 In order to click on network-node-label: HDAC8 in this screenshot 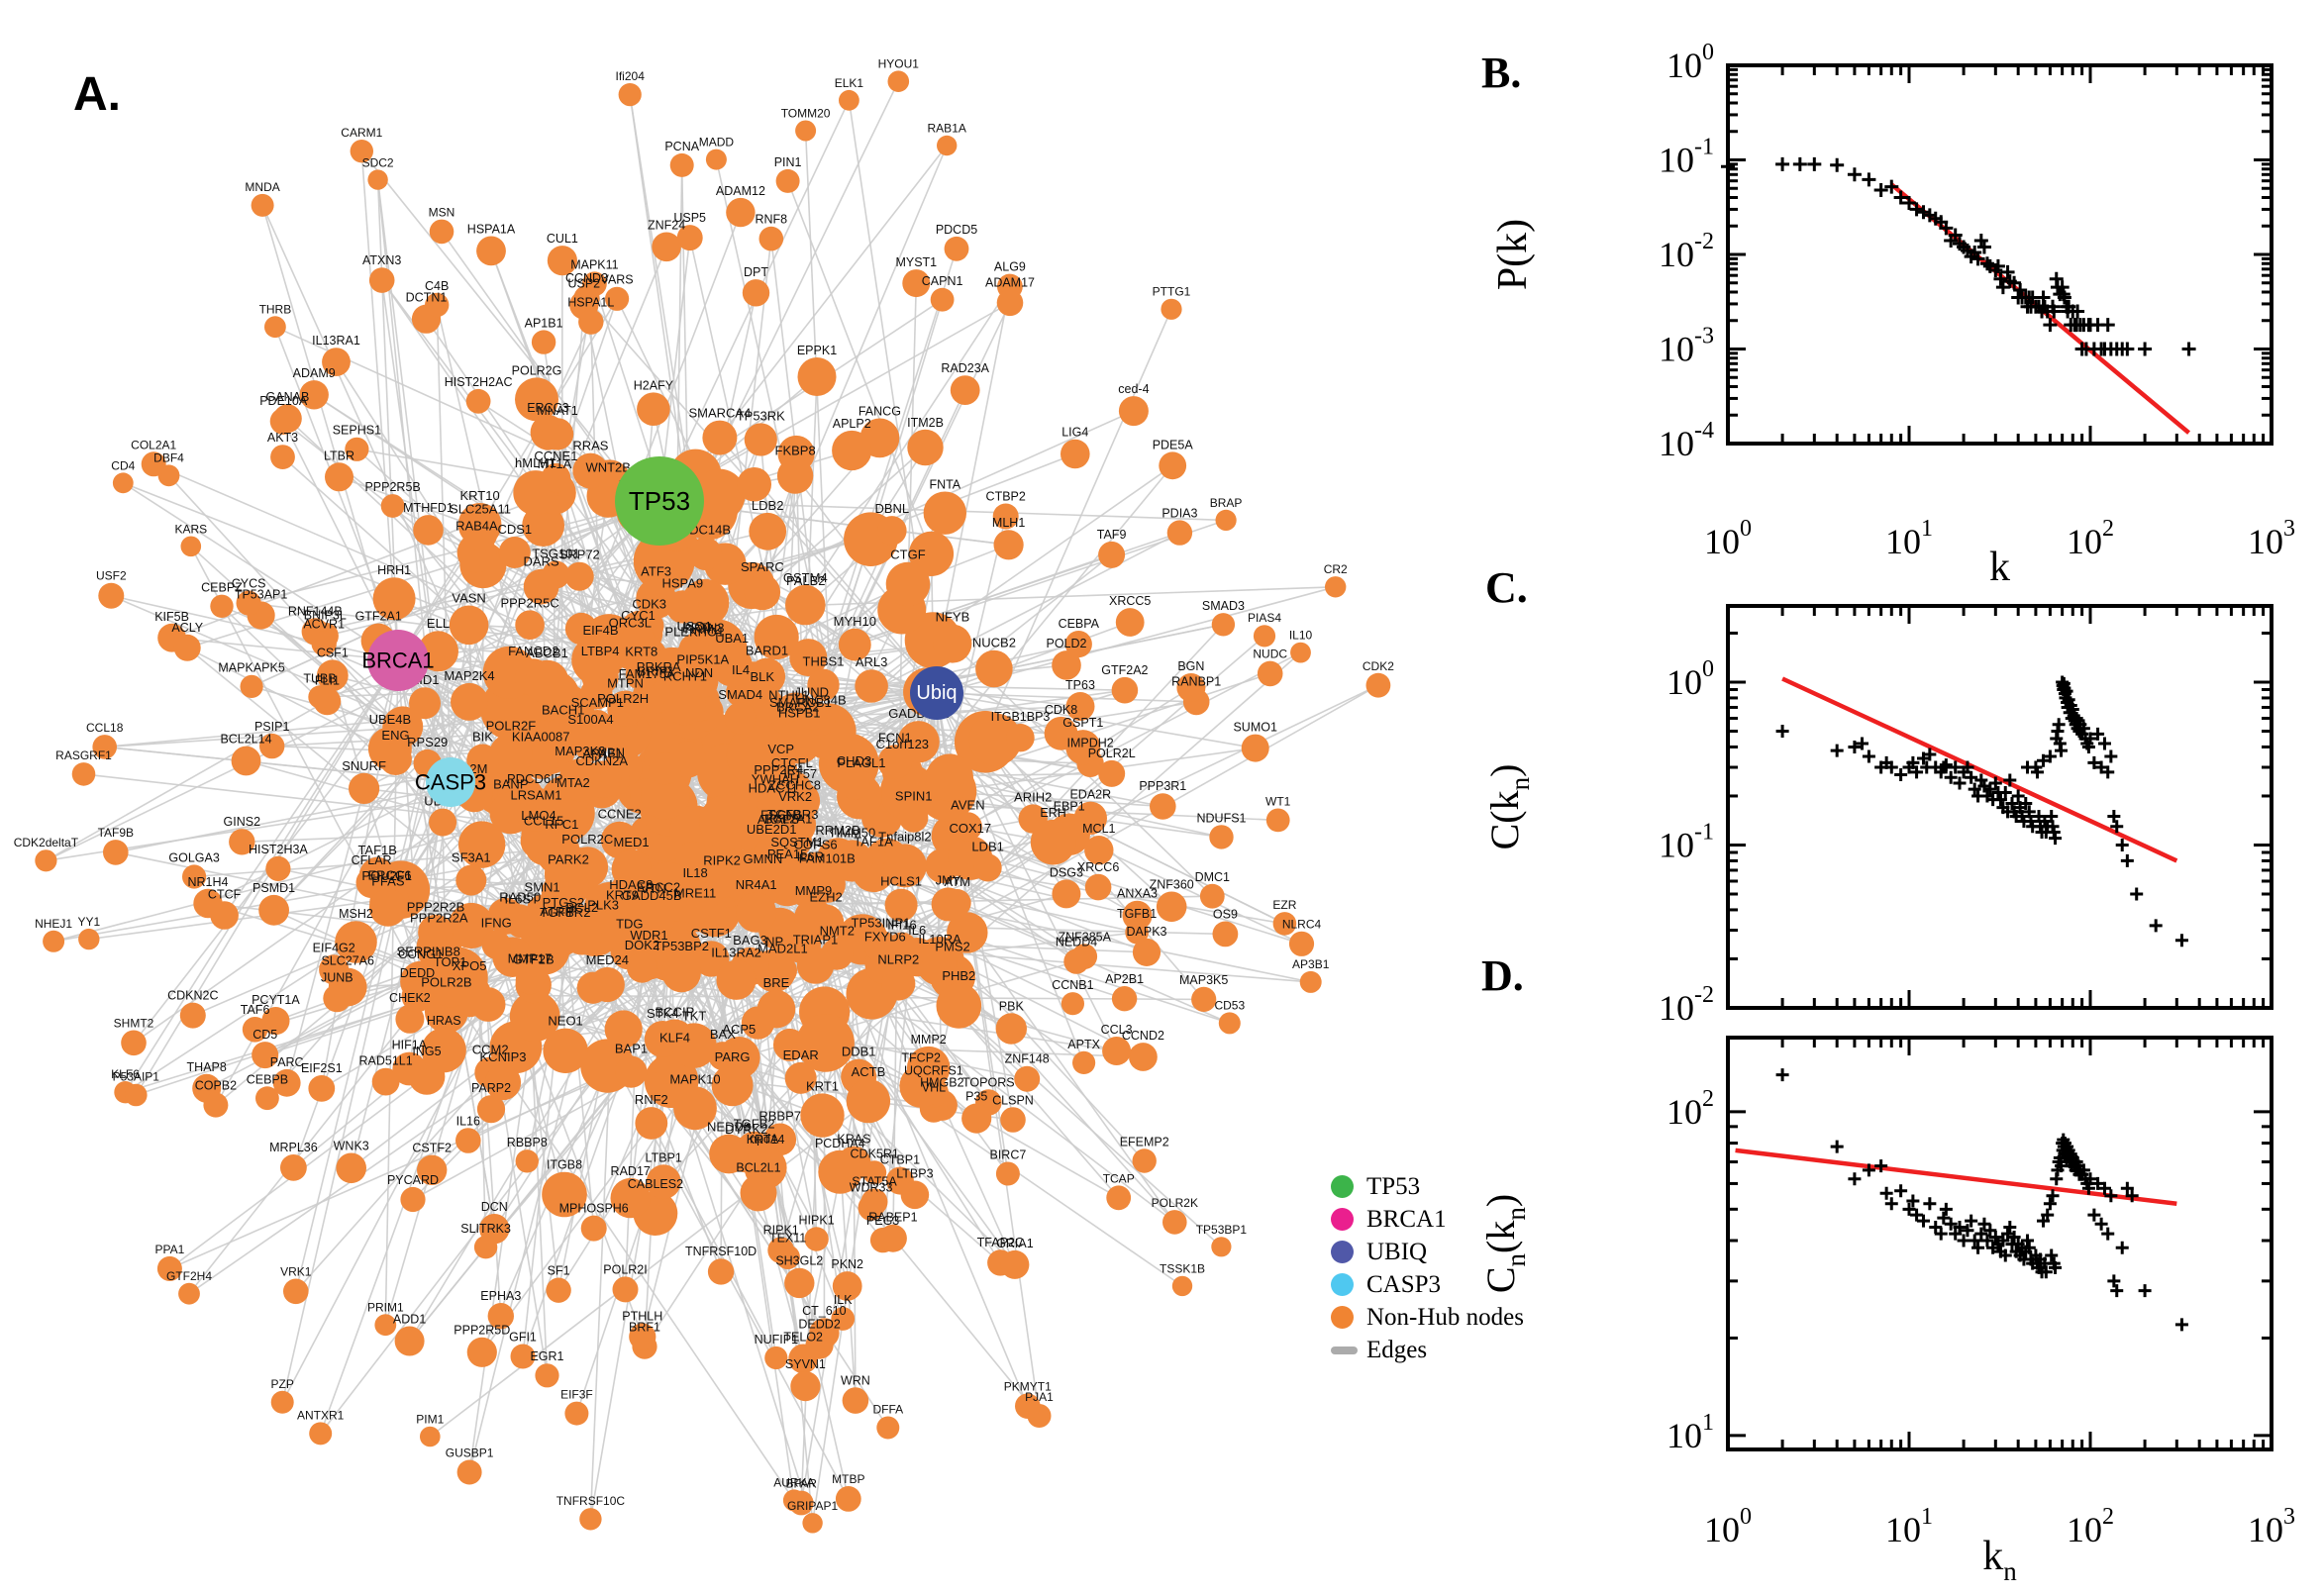, I will do `click(631, 884)`.